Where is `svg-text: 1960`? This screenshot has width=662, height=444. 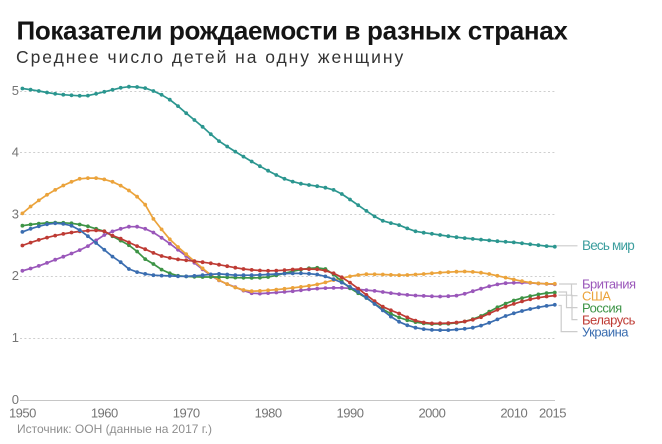
svg-text: 1960 is located at coordinates (104, 413).